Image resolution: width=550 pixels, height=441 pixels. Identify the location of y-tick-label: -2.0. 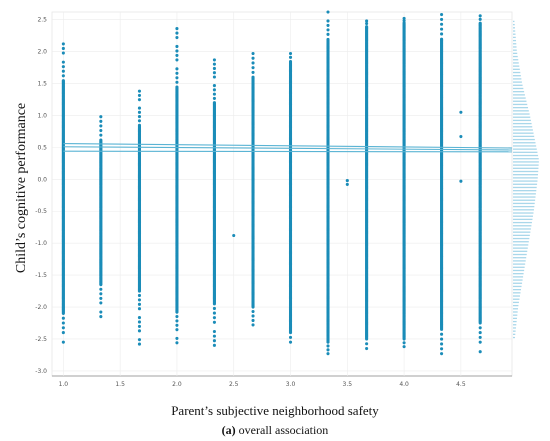
(41, 307).